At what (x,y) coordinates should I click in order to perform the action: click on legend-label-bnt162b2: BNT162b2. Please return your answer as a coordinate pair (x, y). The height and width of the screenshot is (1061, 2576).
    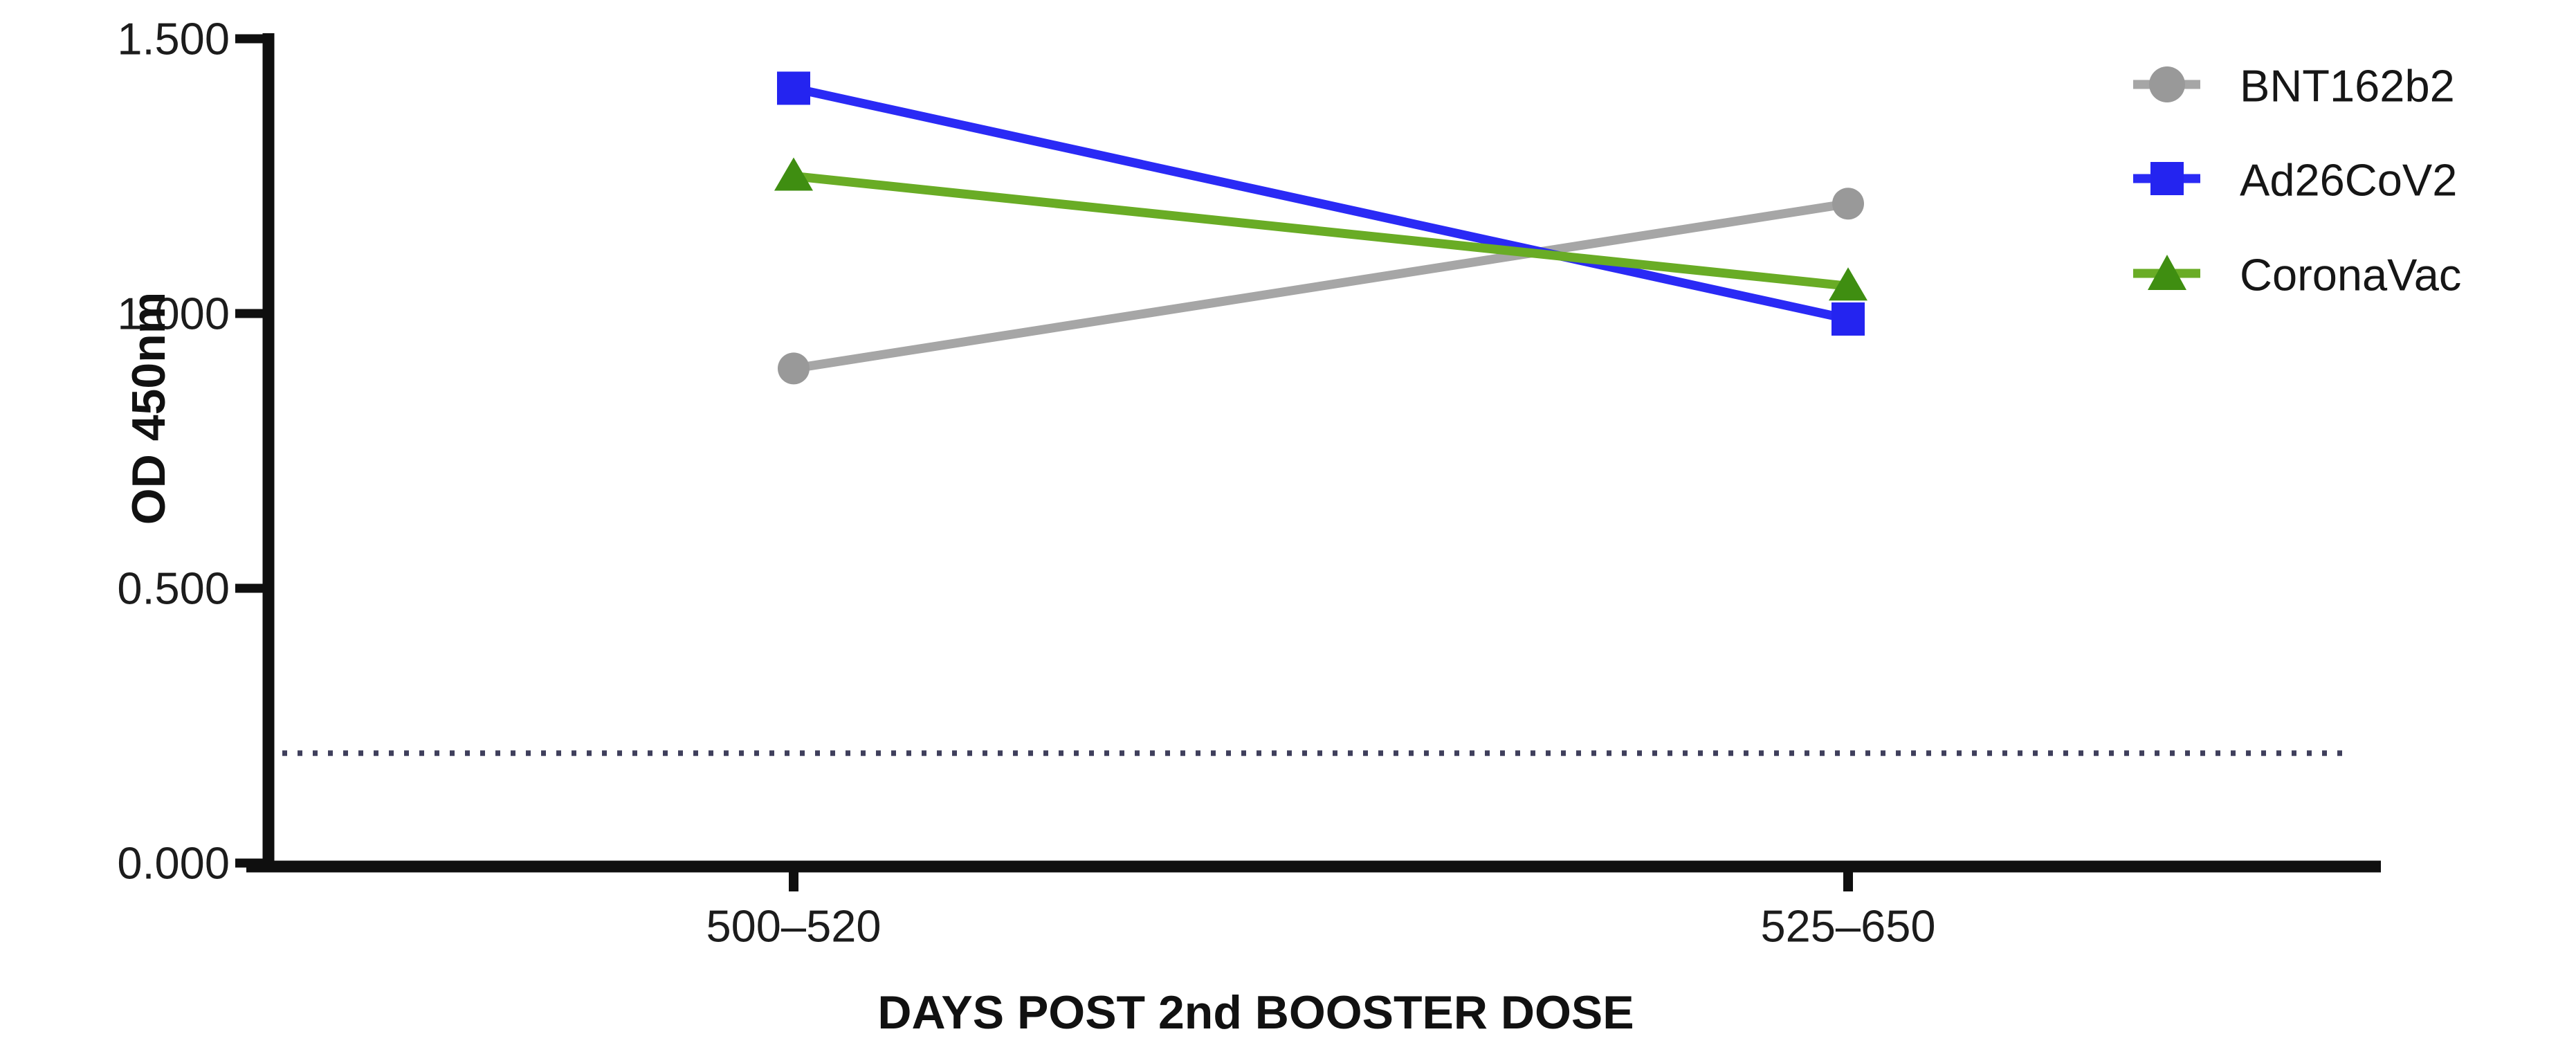
    Looking at the image, I should click on (2347, 86).